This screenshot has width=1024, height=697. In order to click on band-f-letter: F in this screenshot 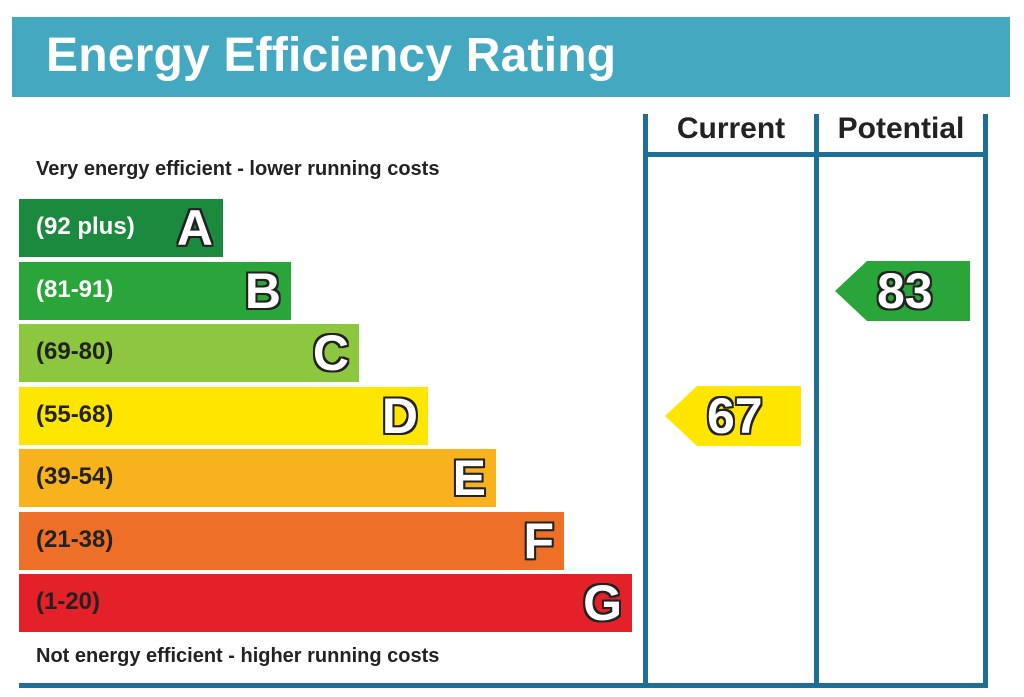, I will do `click(538, 541)`.